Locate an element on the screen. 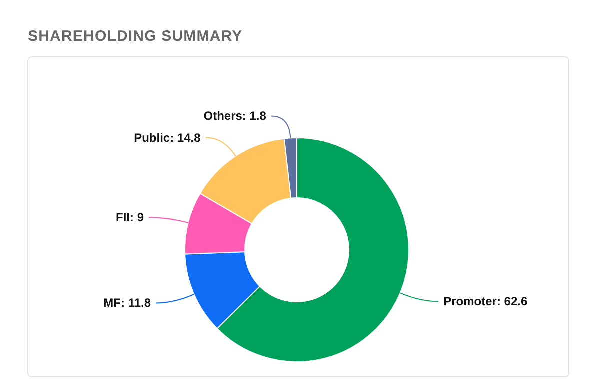 This screenshot has width=604, height=379. data-label: : 1.8 is located at coordinates (254, 116).